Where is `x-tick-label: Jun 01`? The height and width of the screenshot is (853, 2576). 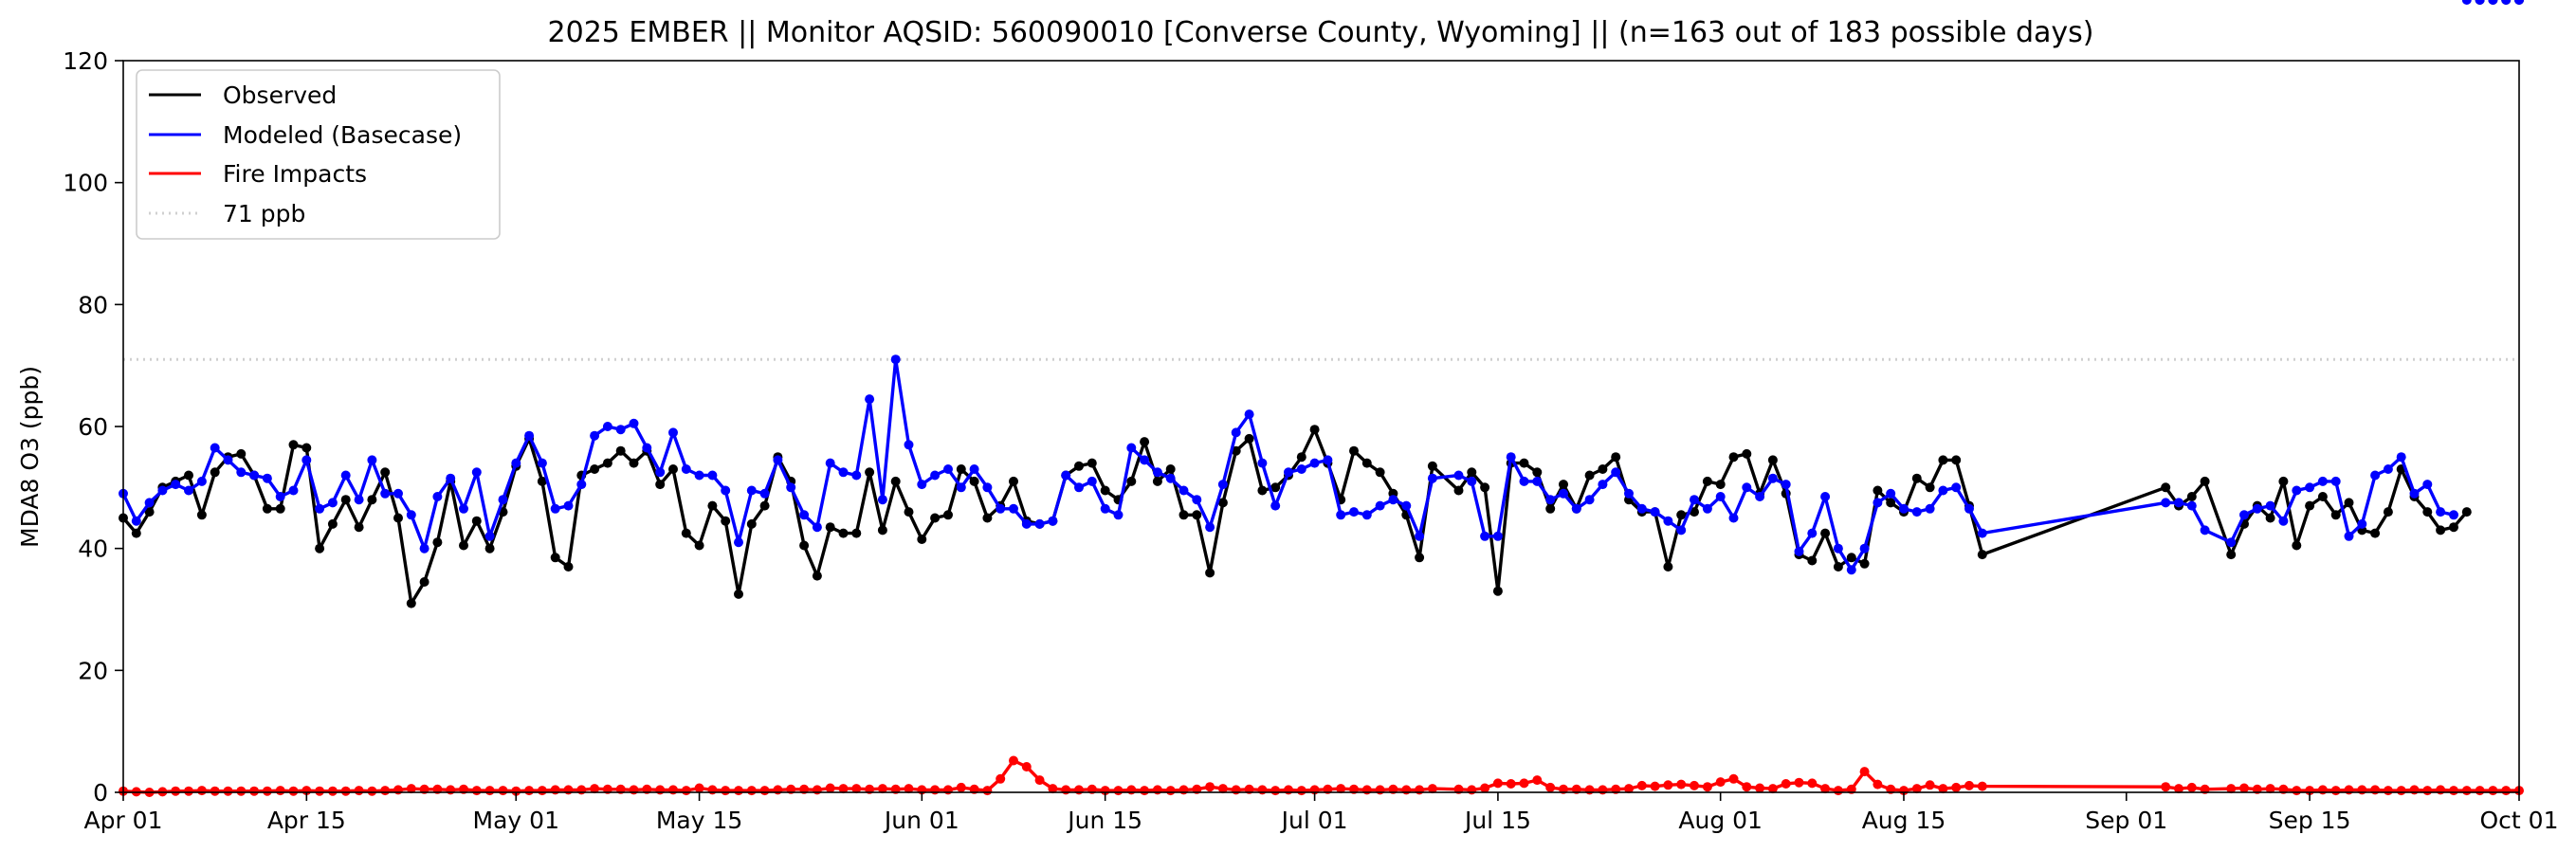 x-tick-label: Jun 01 is located at coordinates (921, 820).